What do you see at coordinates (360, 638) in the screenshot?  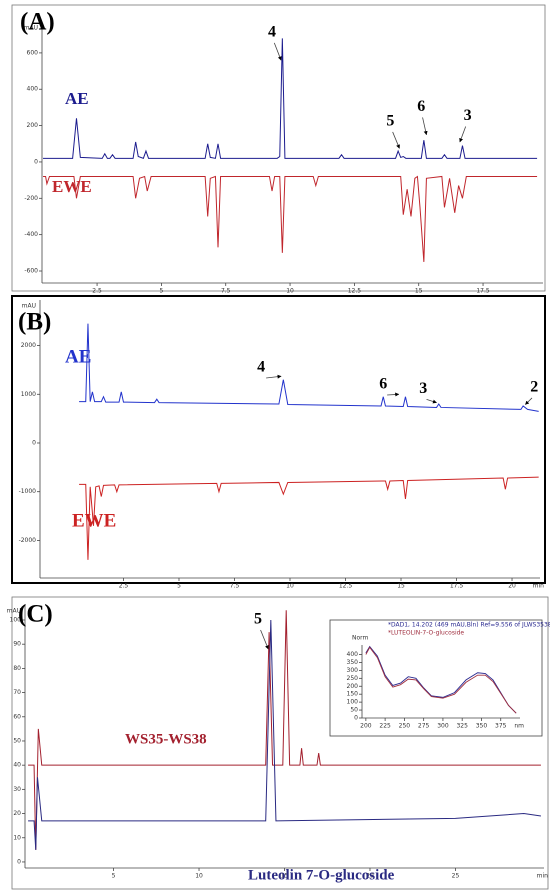 I see `y-label: Norm` at bounding box center [360, 638].